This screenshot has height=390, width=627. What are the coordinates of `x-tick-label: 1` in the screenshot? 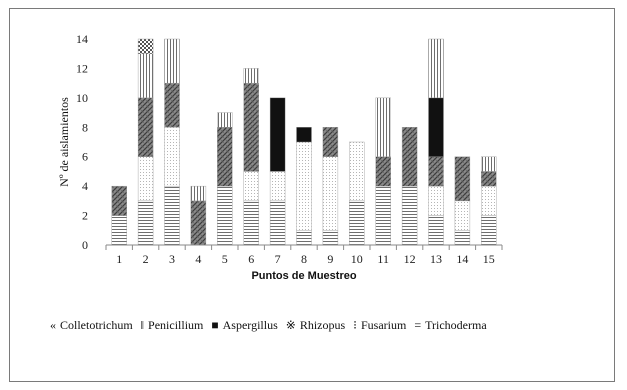 It's located at (119, 259).